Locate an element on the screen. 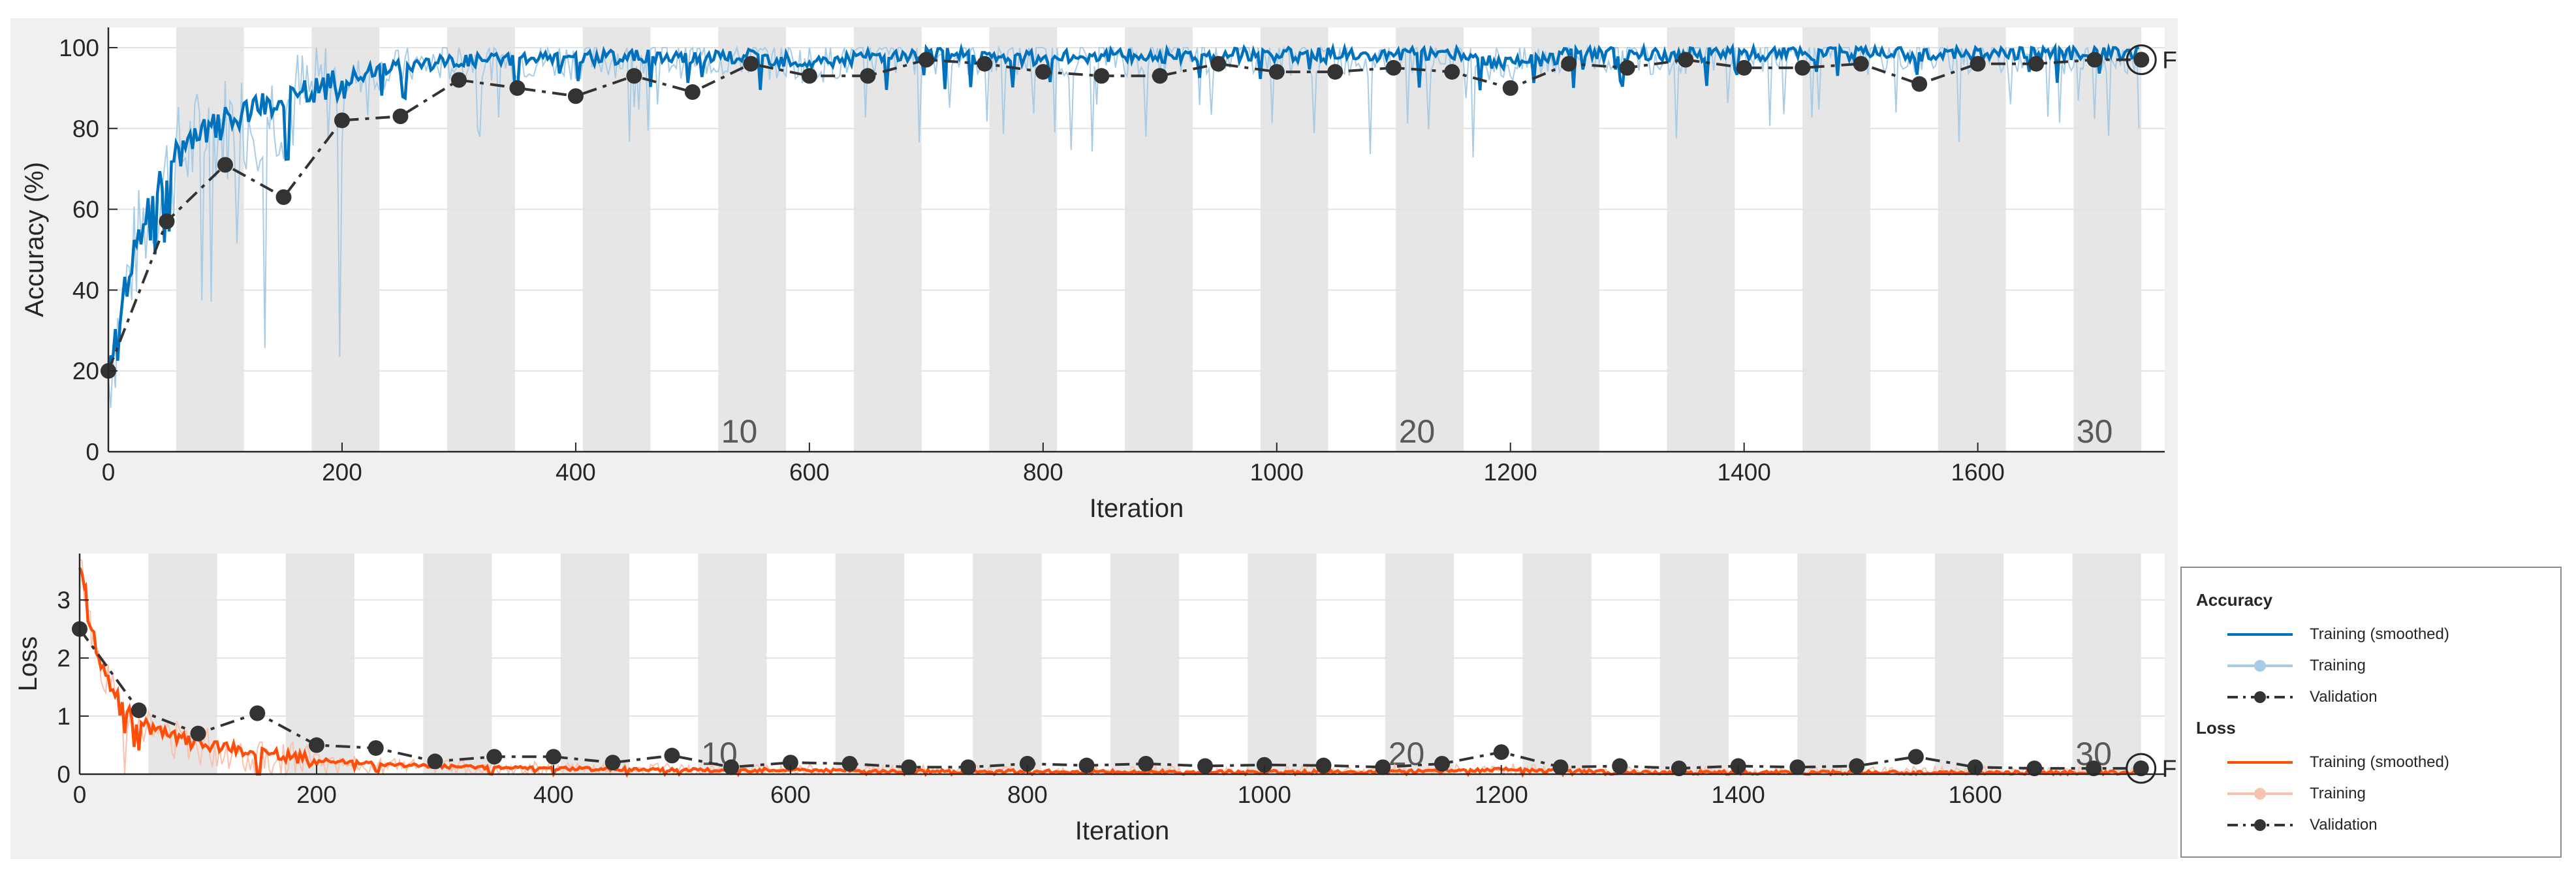  epoch-label: 20 is located at coordinates (1417, 432).